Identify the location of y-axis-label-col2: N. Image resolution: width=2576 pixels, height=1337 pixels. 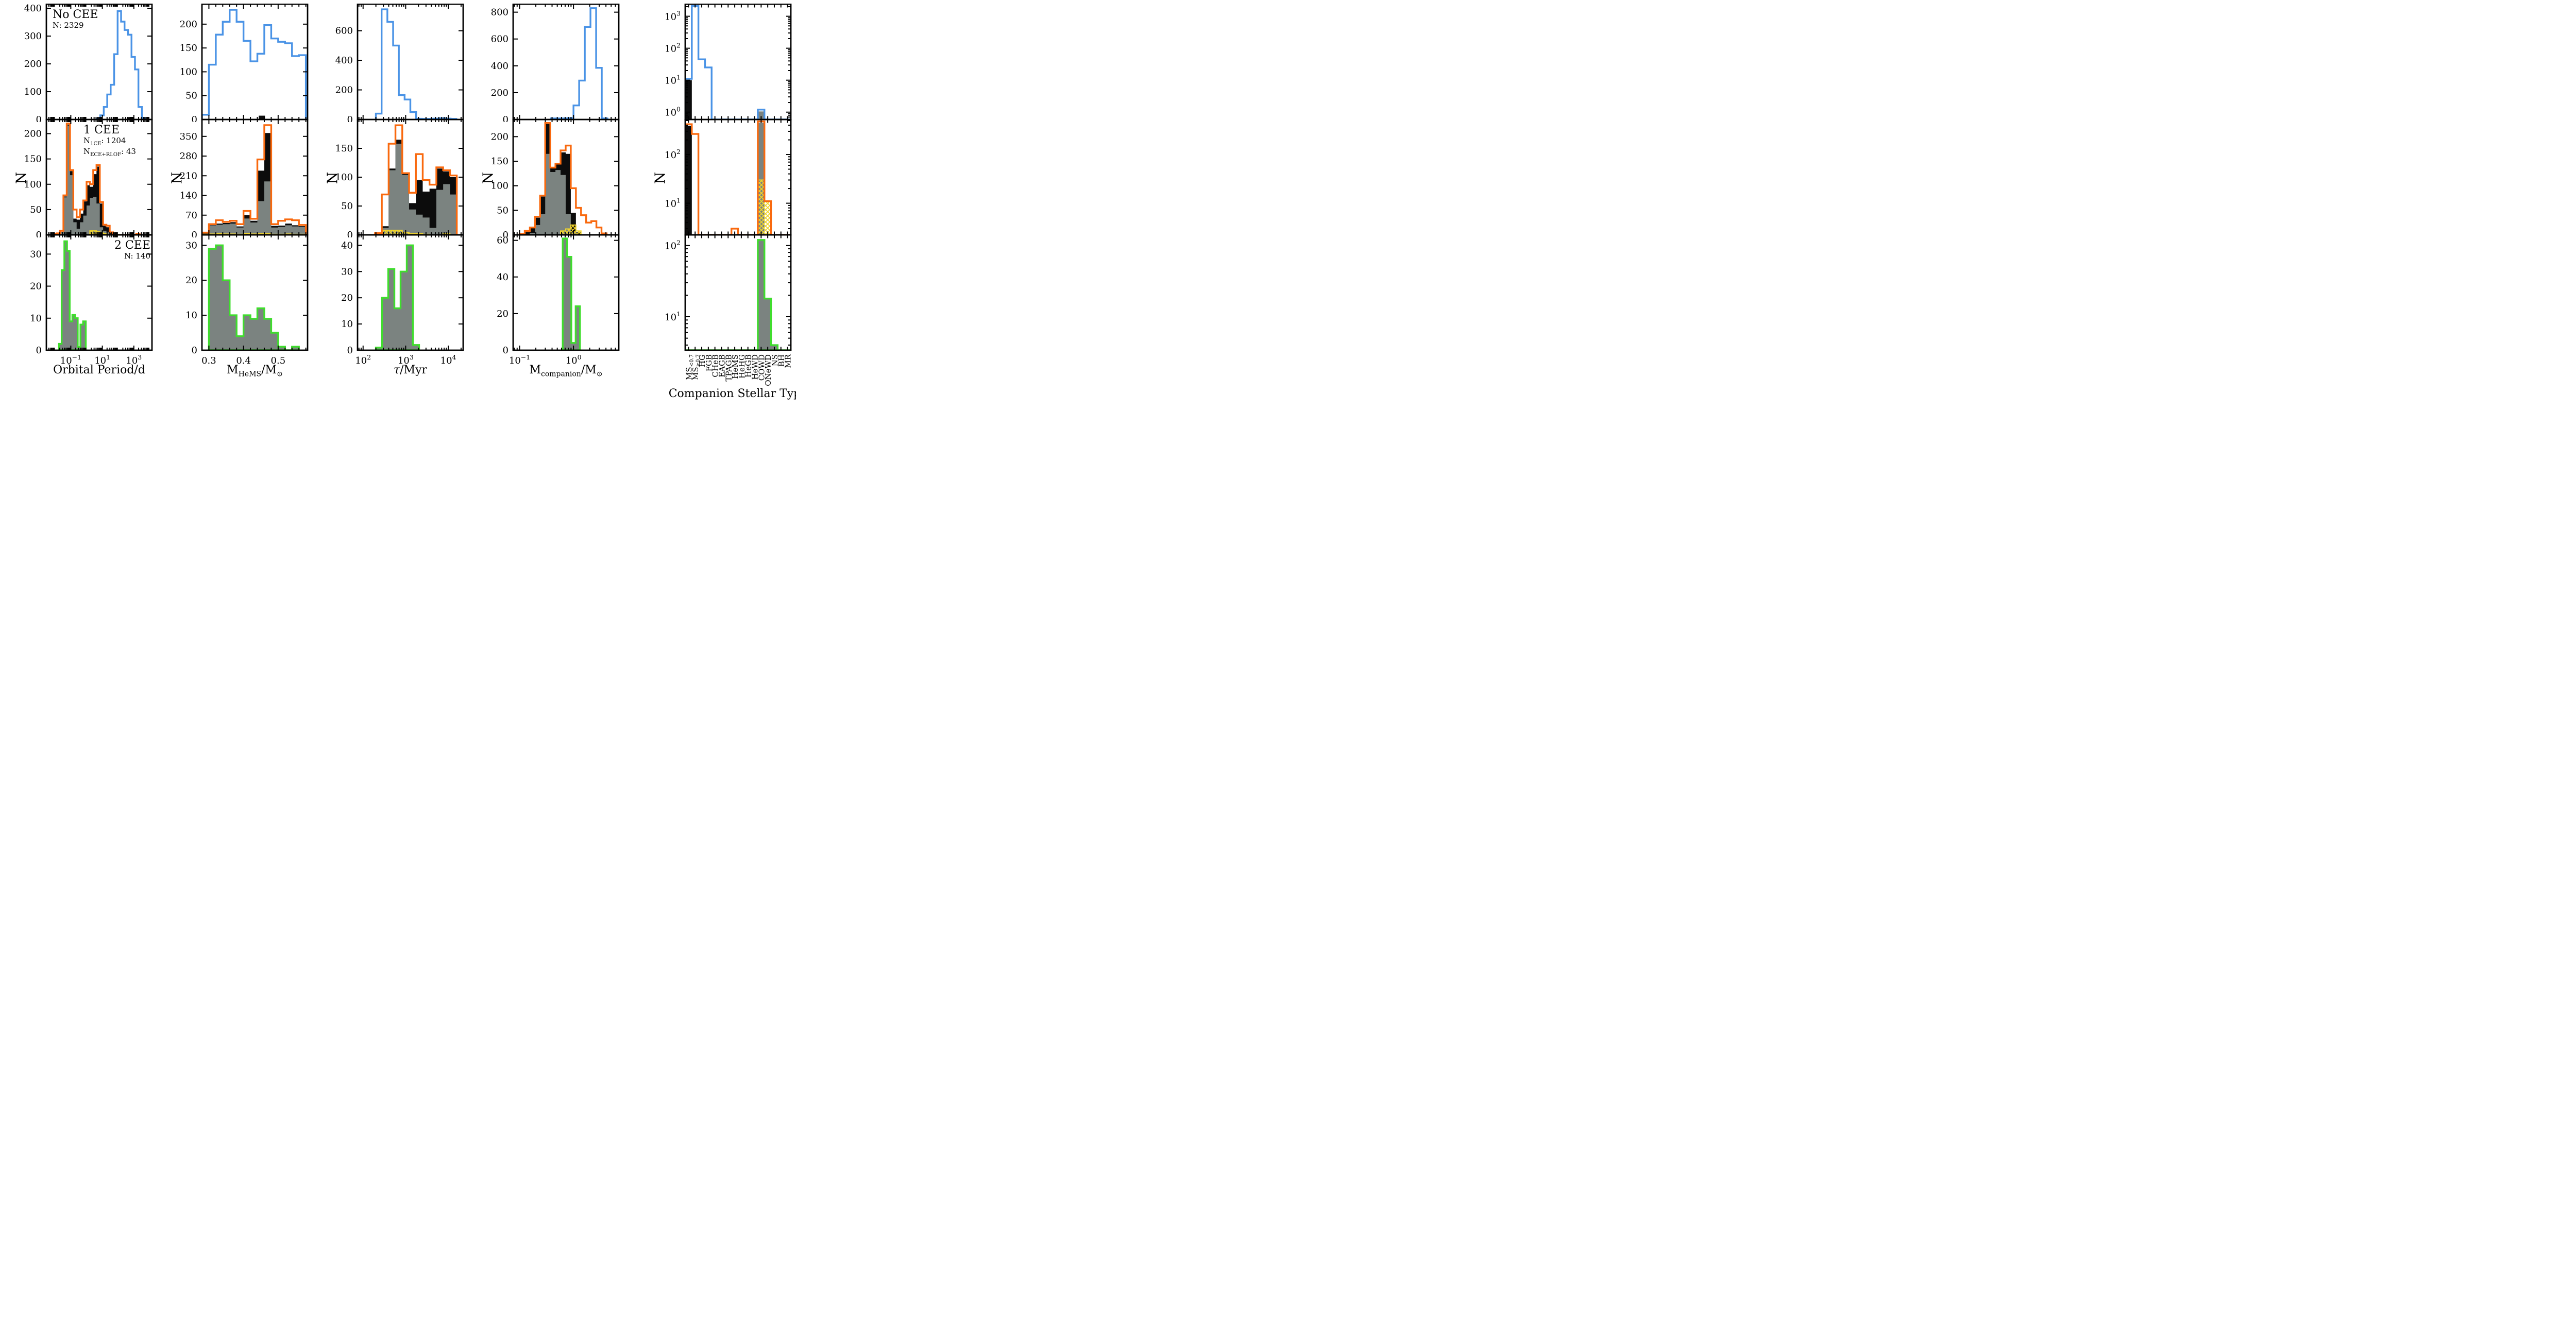
(177, 178).